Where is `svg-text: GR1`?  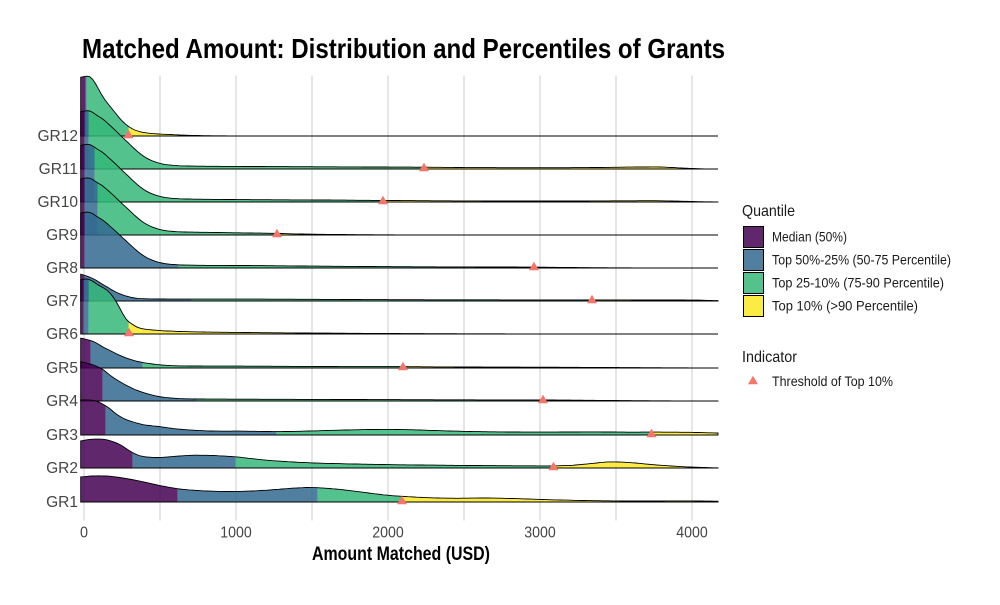 svg-text: GR1 is located at coordinates (62, 502).